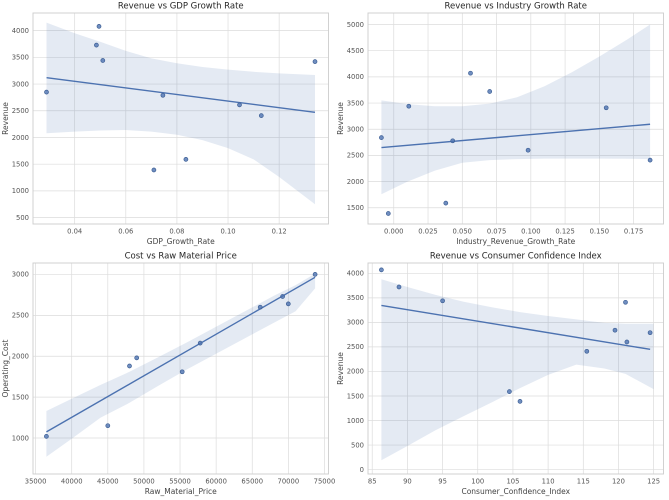  Describe the element at coordinates (582, 482) in the screenshot. I see `x-tick-label: 115` at that location.